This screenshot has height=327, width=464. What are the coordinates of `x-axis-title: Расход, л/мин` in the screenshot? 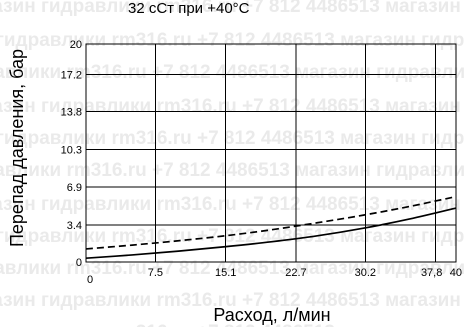 It's located at (271, 315).